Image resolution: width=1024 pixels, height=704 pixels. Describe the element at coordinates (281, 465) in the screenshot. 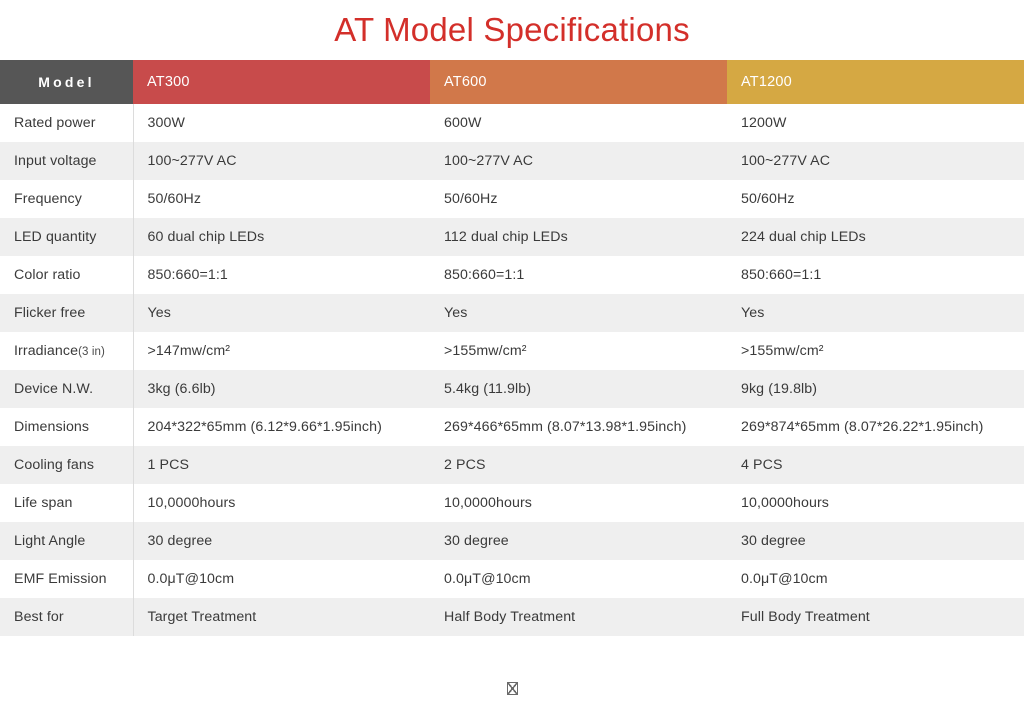

I see `cell-at300: 1 PCS` at that location.